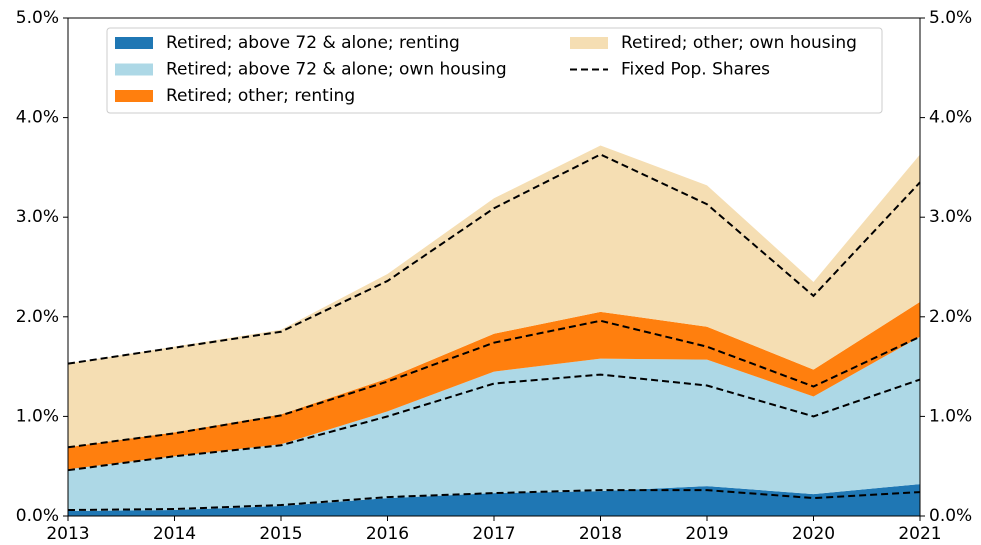  Describe the element at coordinates (174, 534) in the screenshot. I see `x-tick-label: 2014` at that location.